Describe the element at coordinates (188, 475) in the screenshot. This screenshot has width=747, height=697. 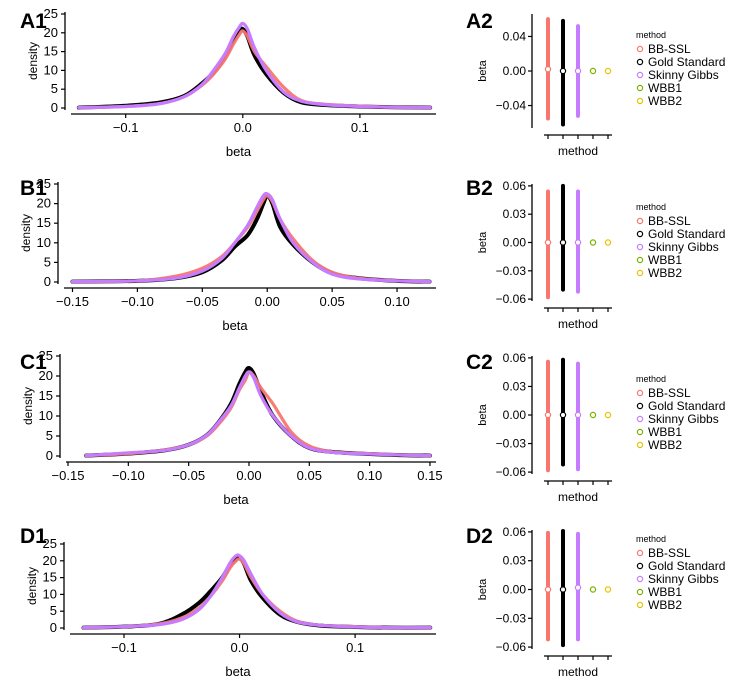
I see `x-tick-label: −0.05` at that location.